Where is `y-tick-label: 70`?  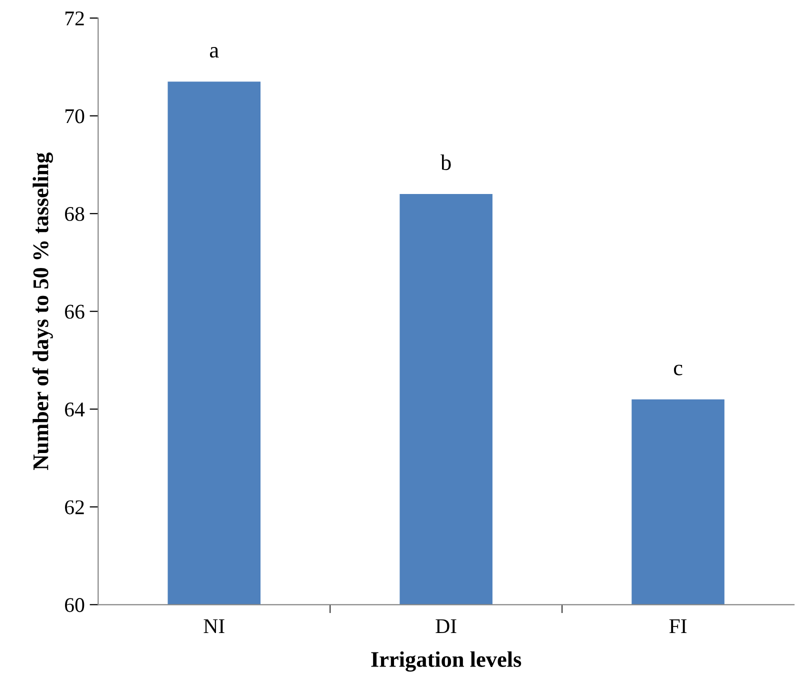 y-tick-label: 70 is located at coordinates (75, 116).